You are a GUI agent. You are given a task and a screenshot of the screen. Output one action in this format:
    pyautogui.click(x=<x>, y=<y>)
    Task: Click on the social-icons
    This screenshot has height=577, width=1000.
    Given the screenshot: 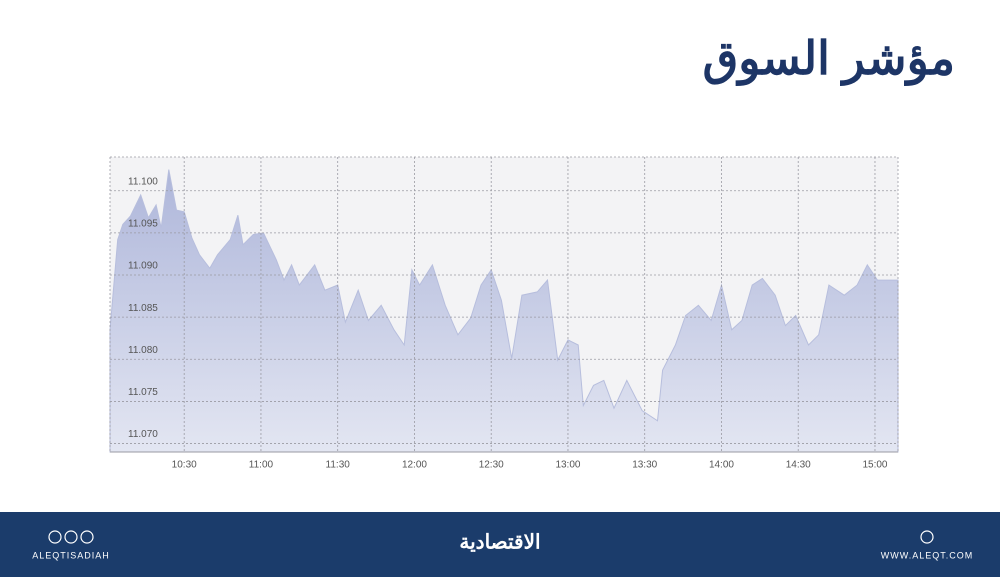 What is the action you would take?
    pyautogui.click(x=491, y=537)
    